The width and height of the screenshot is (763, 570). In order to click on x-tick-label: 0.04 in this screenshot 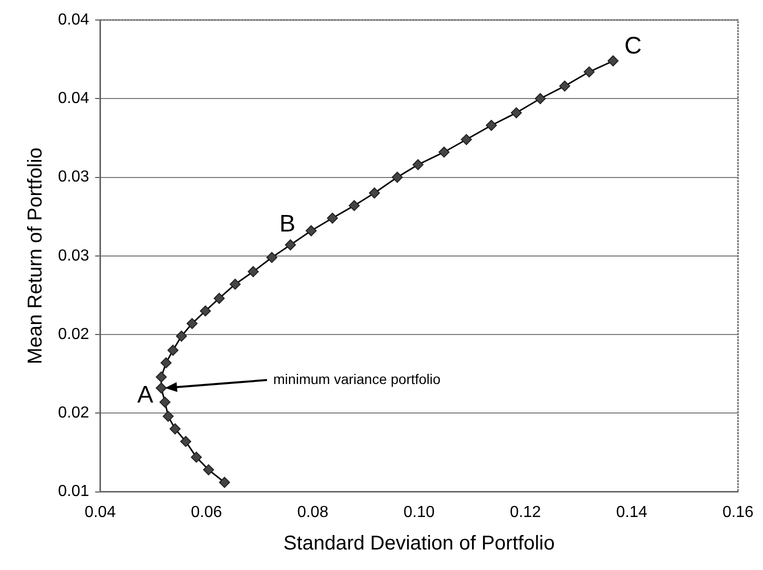, I will do `click(100, 512)`.